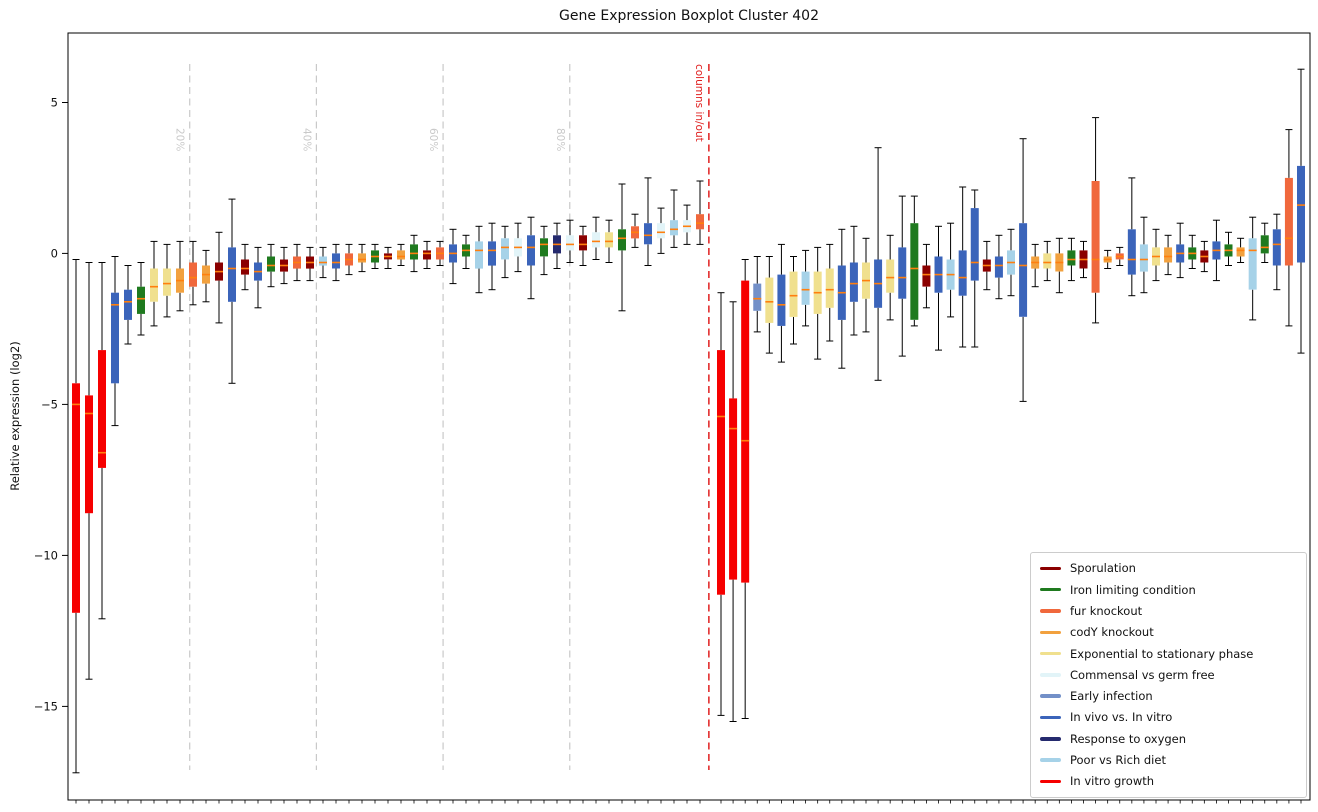  I want to click on y-tick-label: −15, so click(46, 706).